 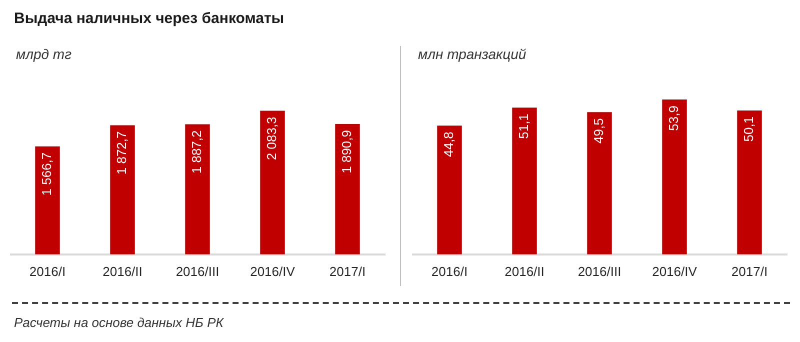 What do you see at coordinates (524, 126) in the screenshot?
I see `data-label: 51,1` at bounding box center [524, 126].